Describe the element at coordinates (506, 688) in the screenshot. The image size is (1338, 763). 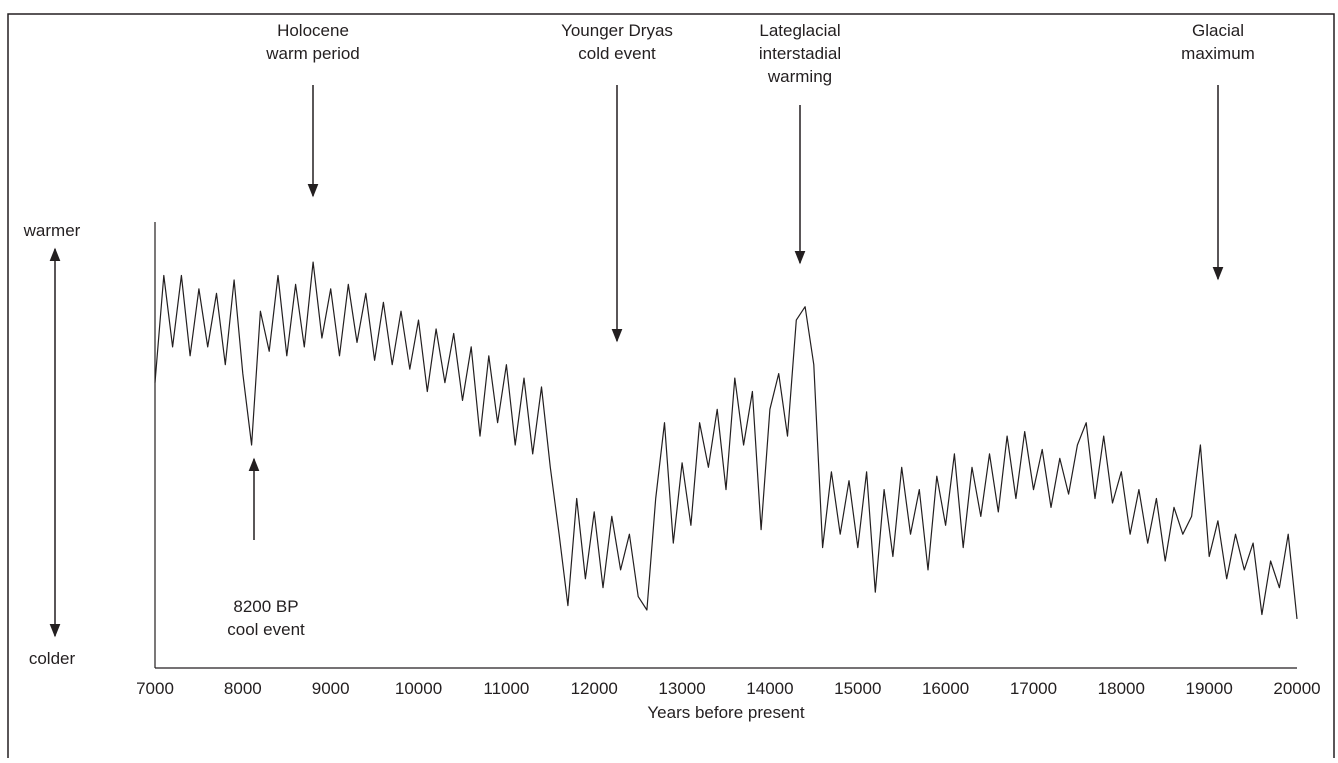
I see `x-tick-label: 11000` at that location.